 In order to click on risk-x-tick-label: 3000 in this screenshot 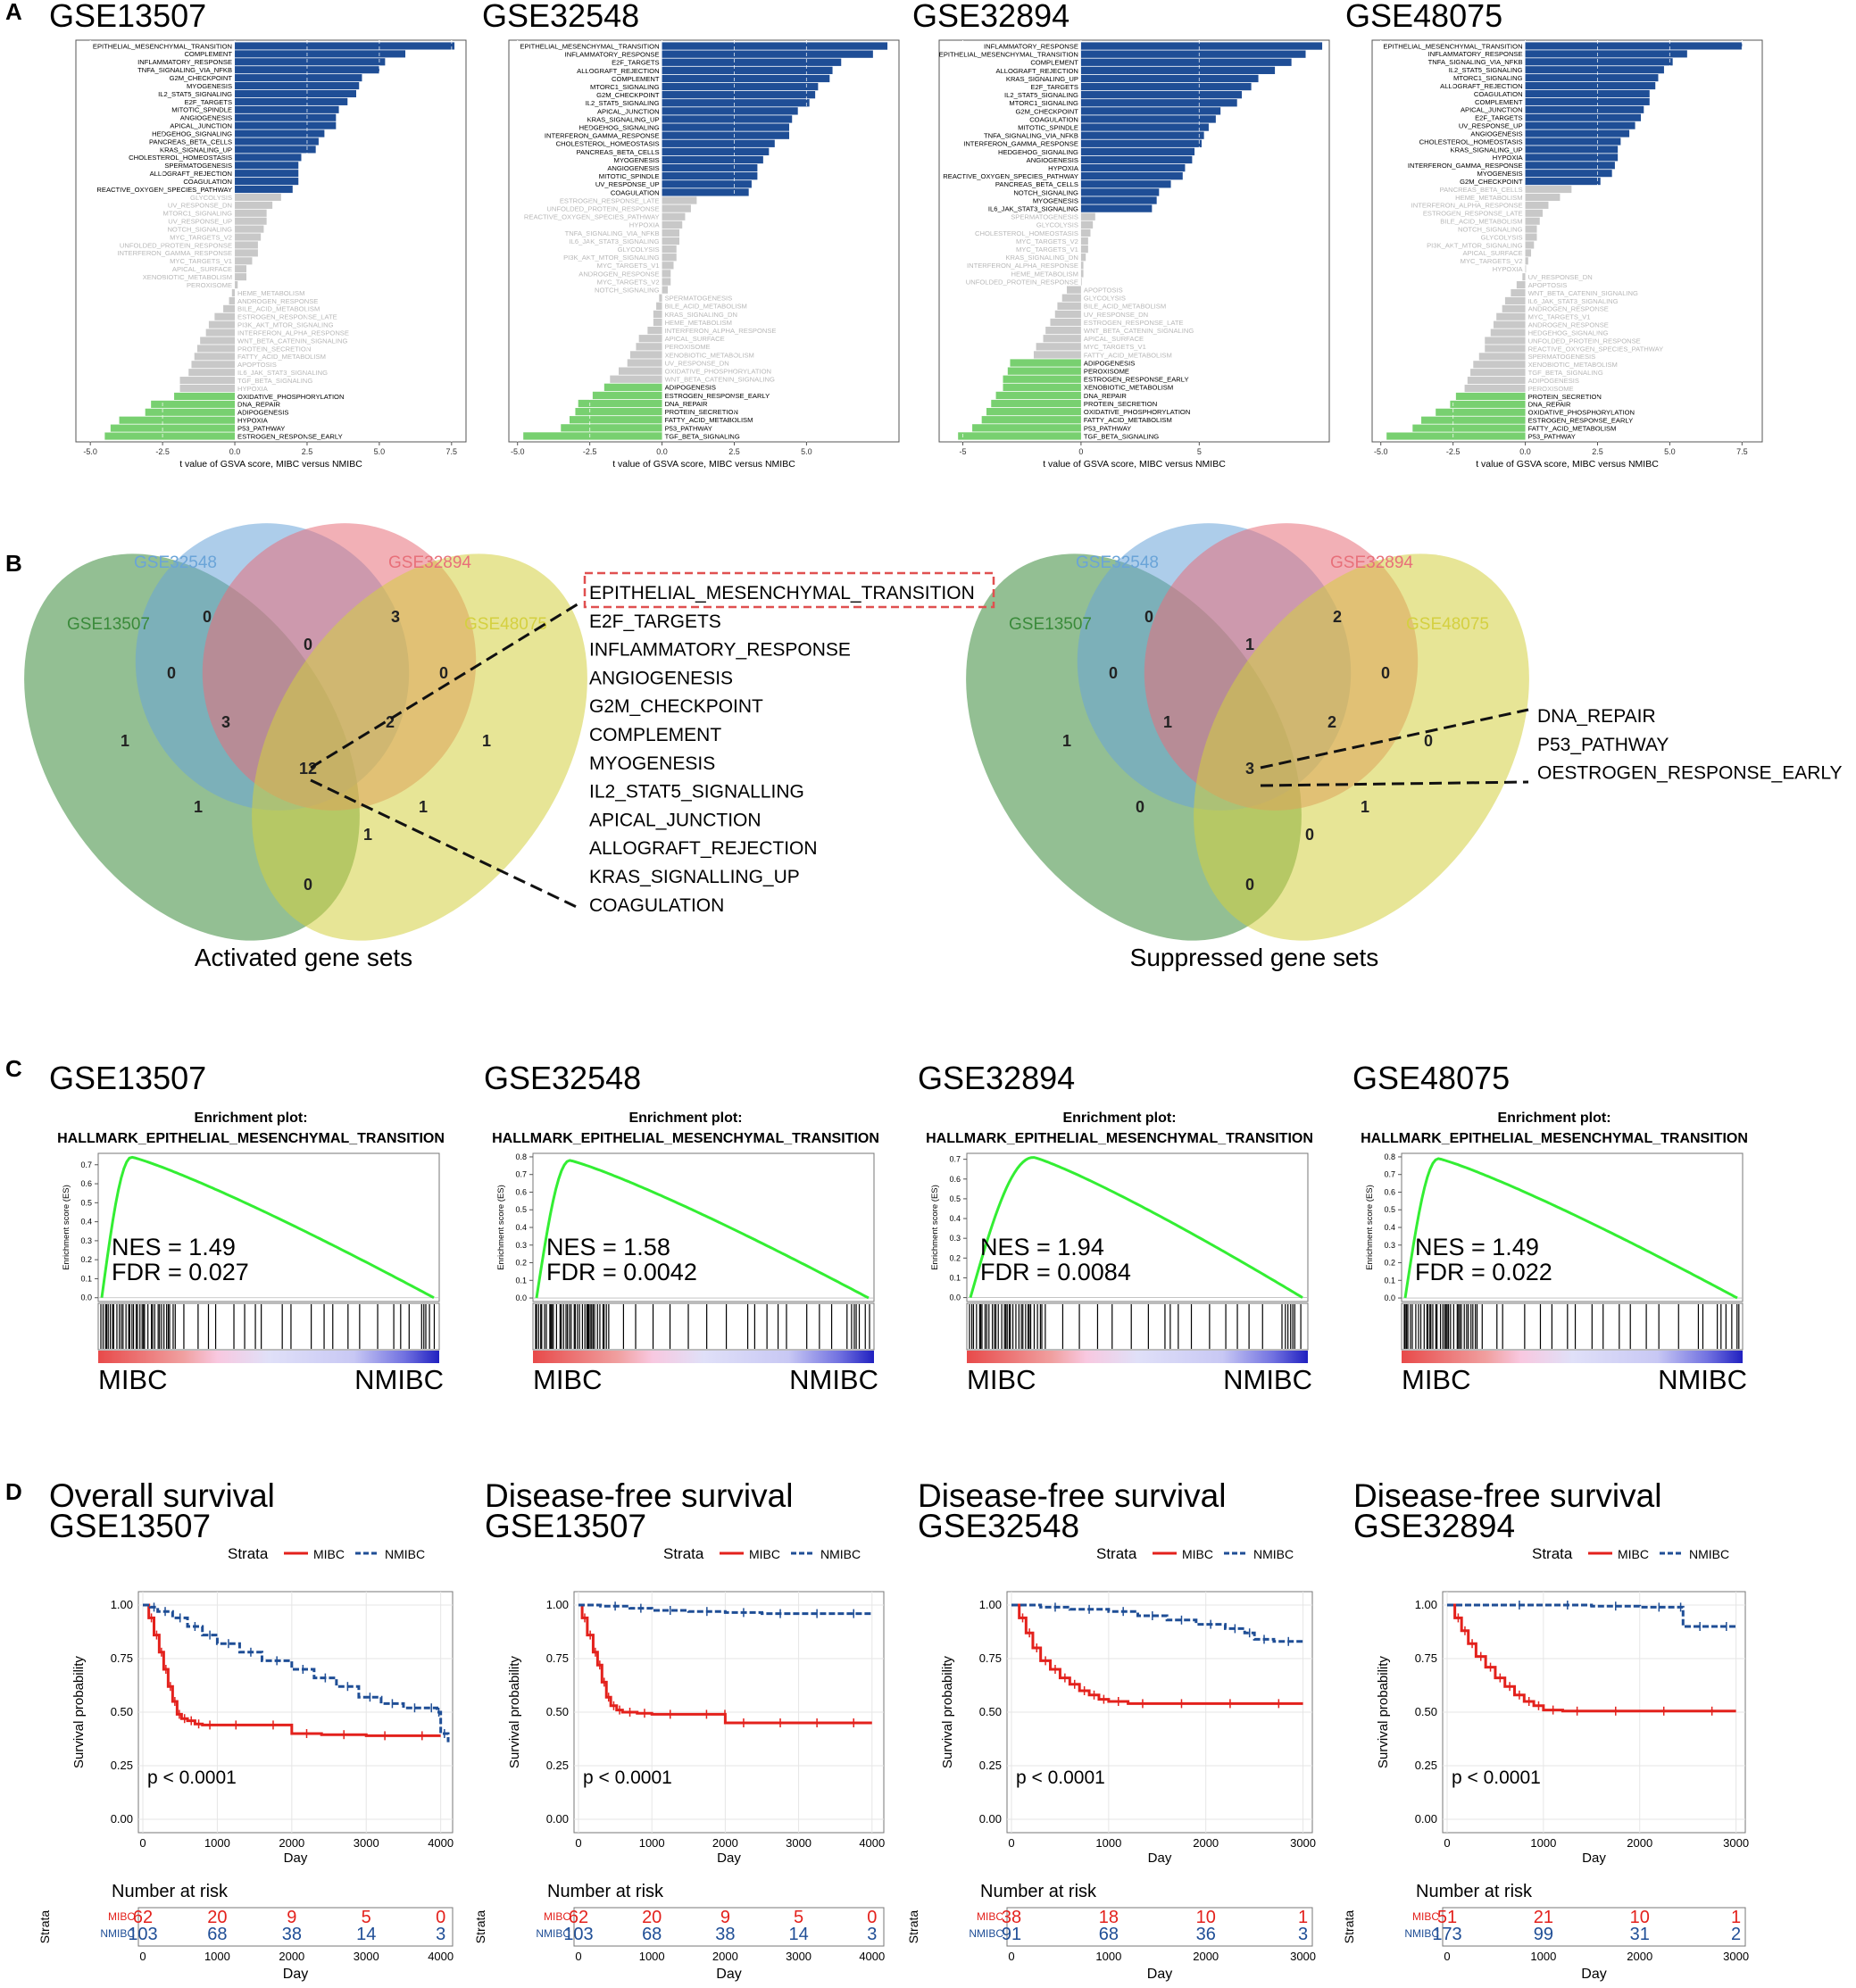, I will do `click(366, 1957)`.